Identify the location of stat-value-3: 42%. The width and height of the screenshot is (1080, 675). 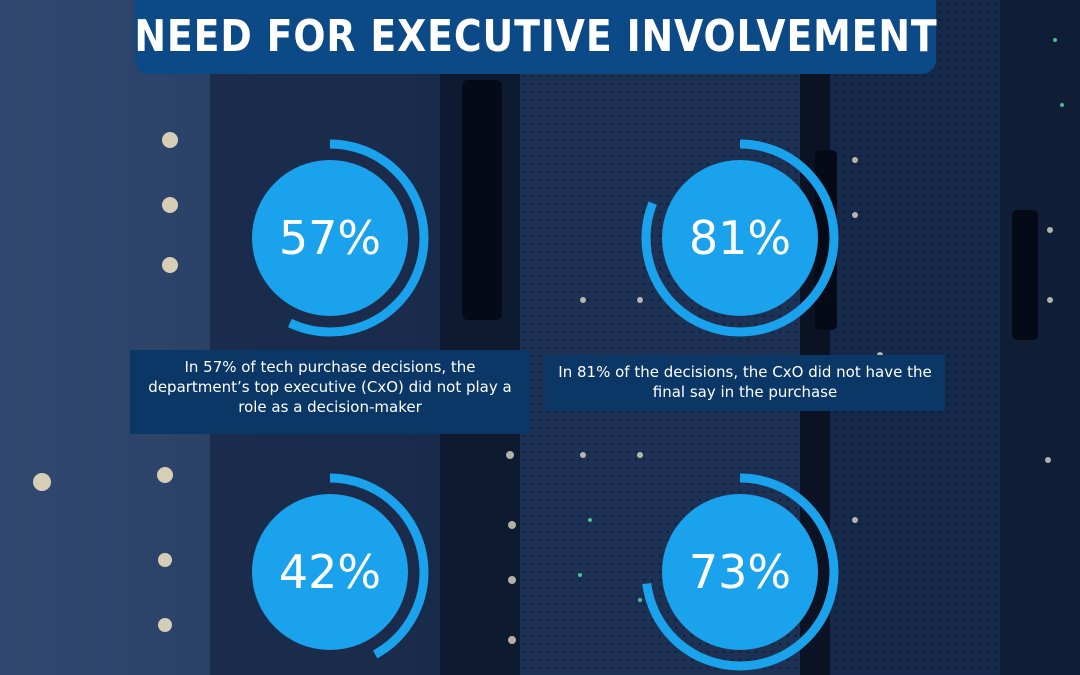
(330, 572).